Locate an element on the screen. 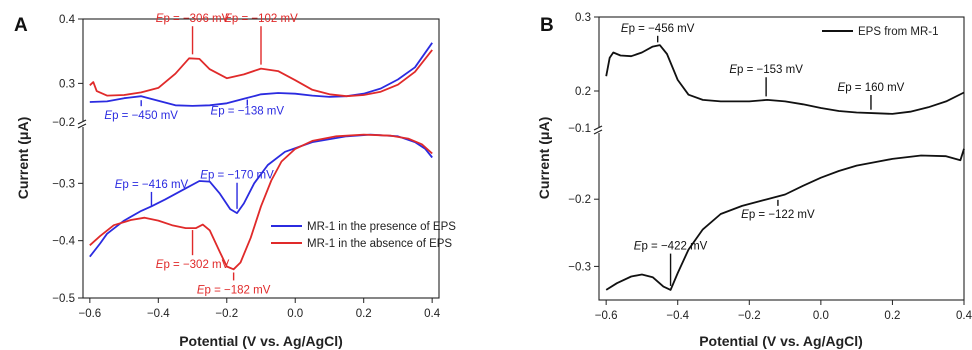  y-tick-label: −0.4 is located at coordinates (63, 242).